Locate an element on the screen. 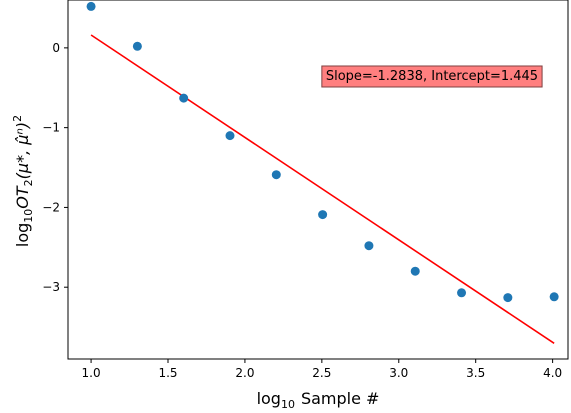 This screenshot has height=413, width=571. y-tick-label: −1 is located at coordinates (51, 128).